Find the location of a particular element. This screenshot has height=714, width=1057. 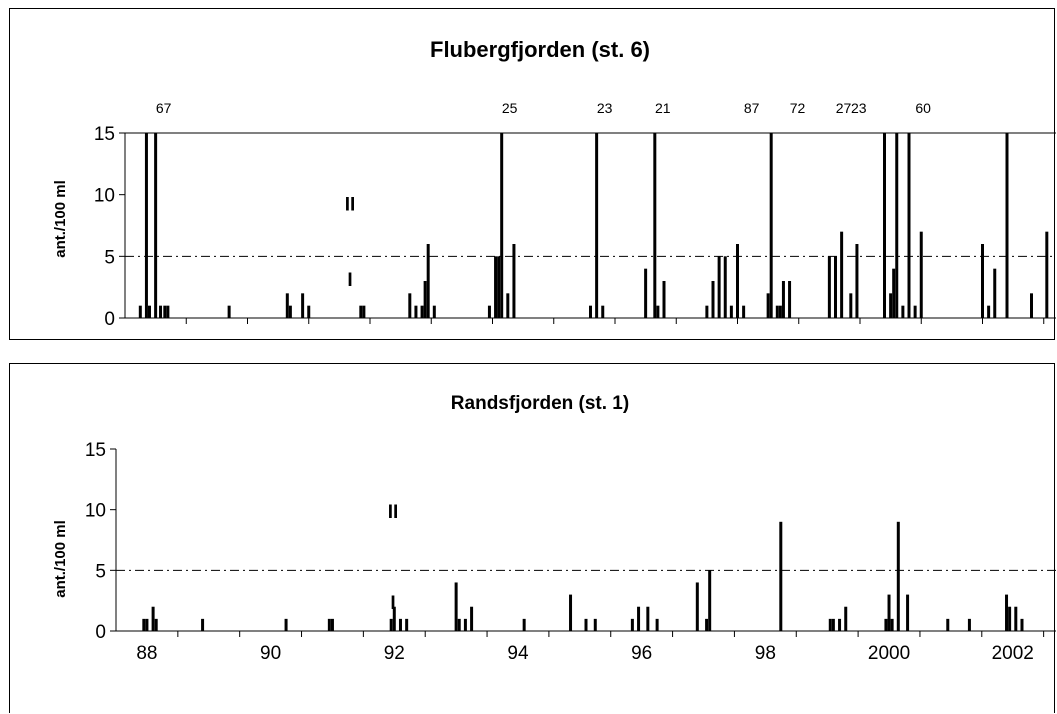

bar-annotation: 60 is located at coordinates (923, 108).